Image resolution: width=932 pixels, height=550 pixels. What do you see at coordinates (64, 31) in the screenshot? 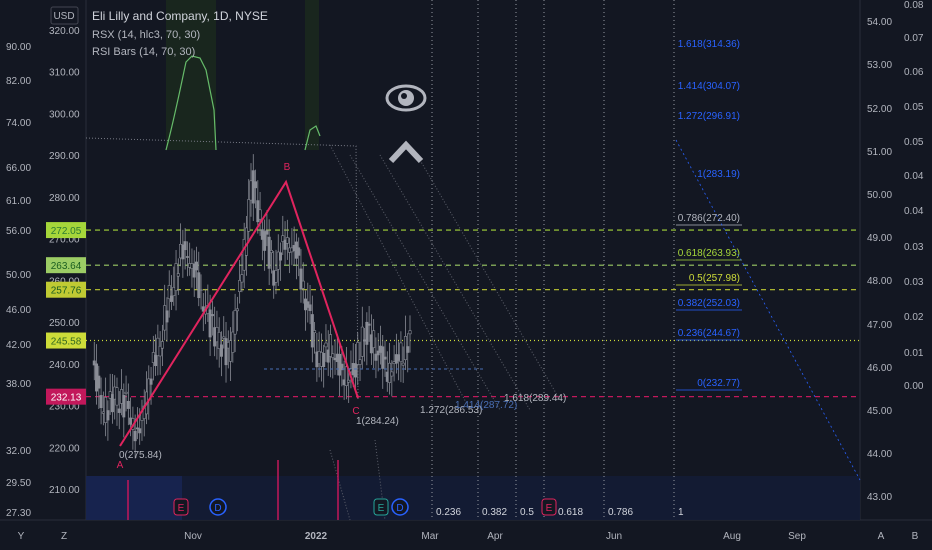
I see `left-axis-inner-label: 320.00` at bounding box center [64, 31].